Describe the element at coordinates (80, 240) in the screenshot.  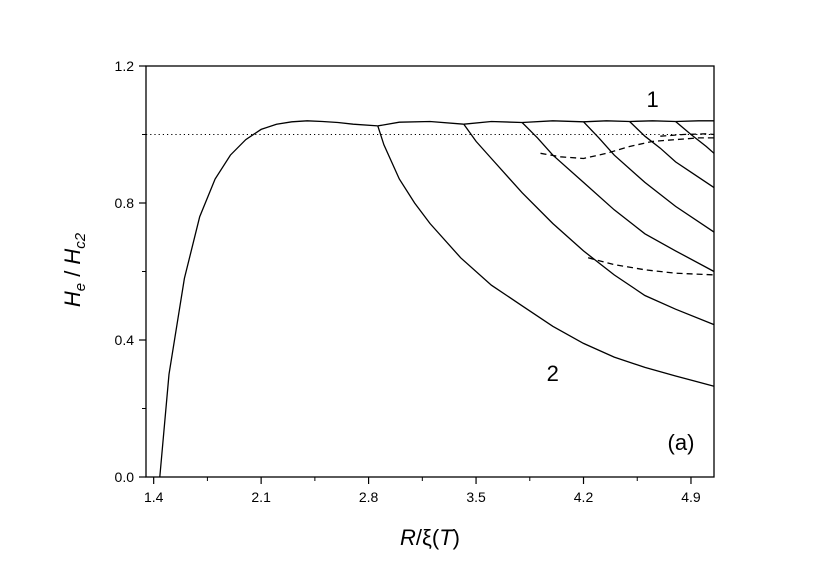
I see `y-axis-title-sub2: c2` at that location.